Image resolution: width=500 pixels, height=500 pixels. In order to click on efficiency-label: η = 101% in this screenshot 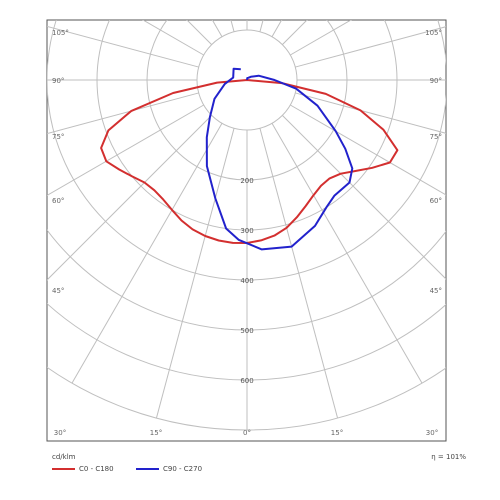, I will do `click(448, 457)`.